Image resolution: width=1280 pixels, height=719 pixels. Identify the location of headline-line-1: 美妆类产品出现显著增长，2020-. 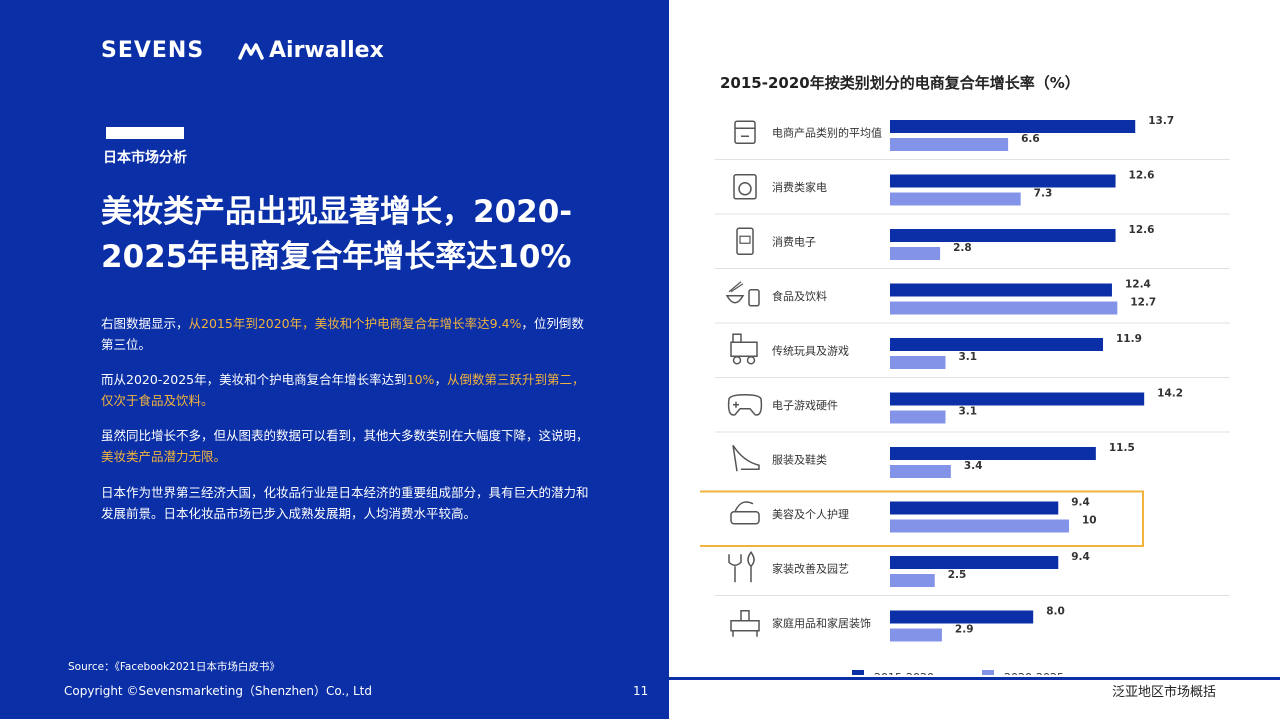
(337, 212).